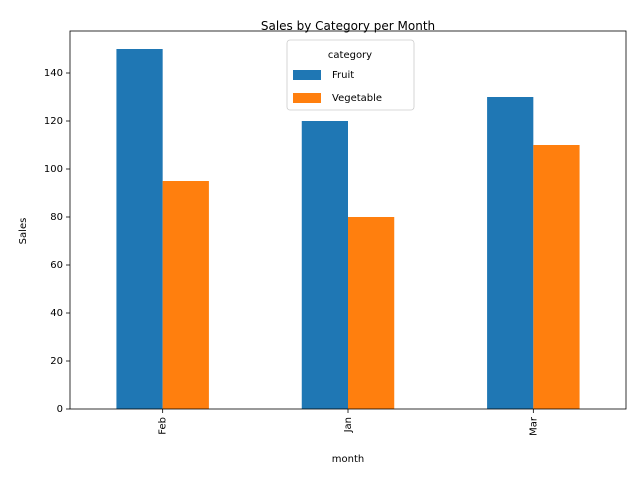  What do you see at coordinates (56, 313) in the screenshot?
I see `y-tick-label: 40` at bounding box center [56, 313].